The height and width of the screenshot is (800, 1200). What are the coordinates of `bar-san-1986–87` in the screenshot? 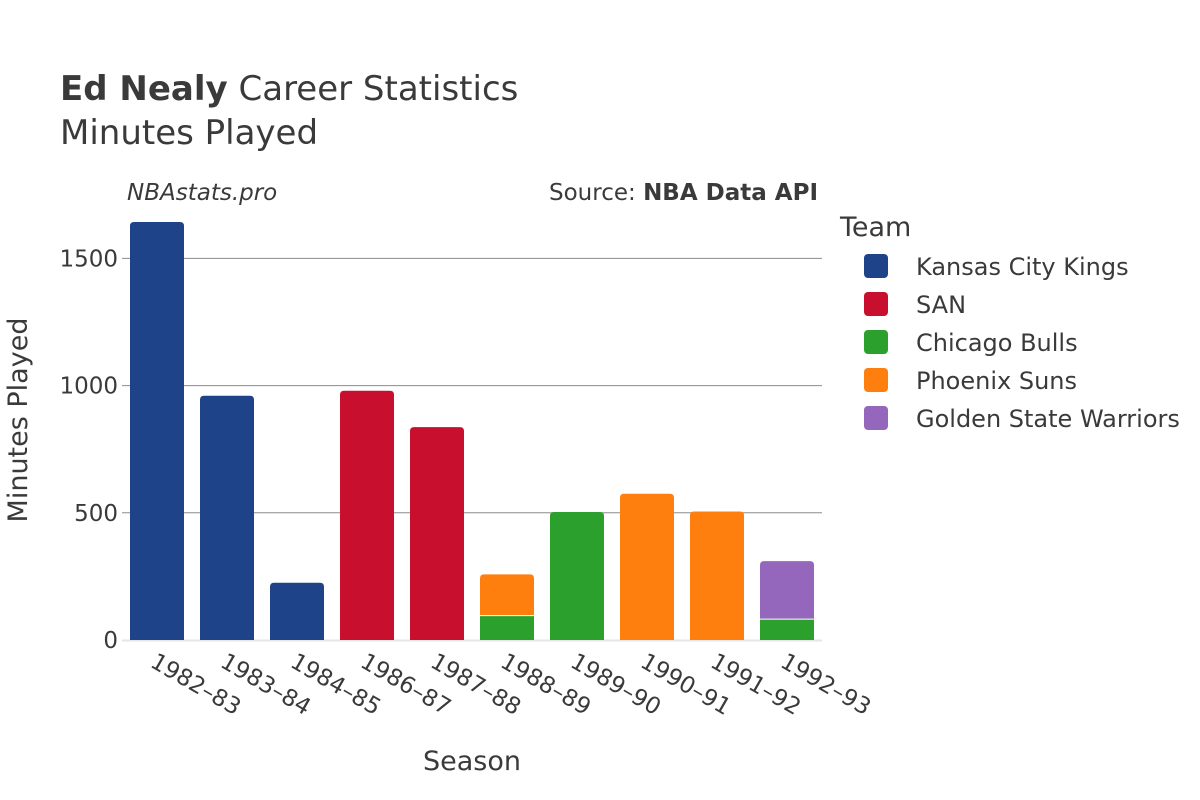 It's located at (367, 515).